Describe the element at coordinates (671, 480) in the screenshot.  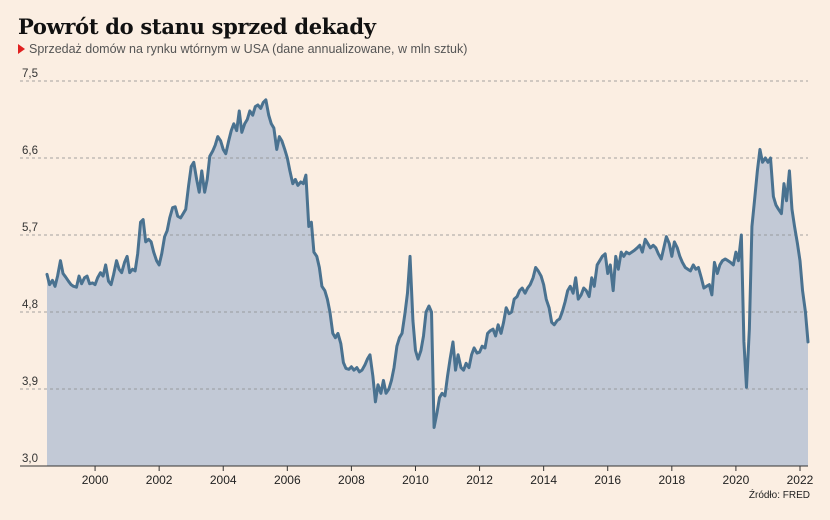
I see `x-tick-label: 2018` at that location.